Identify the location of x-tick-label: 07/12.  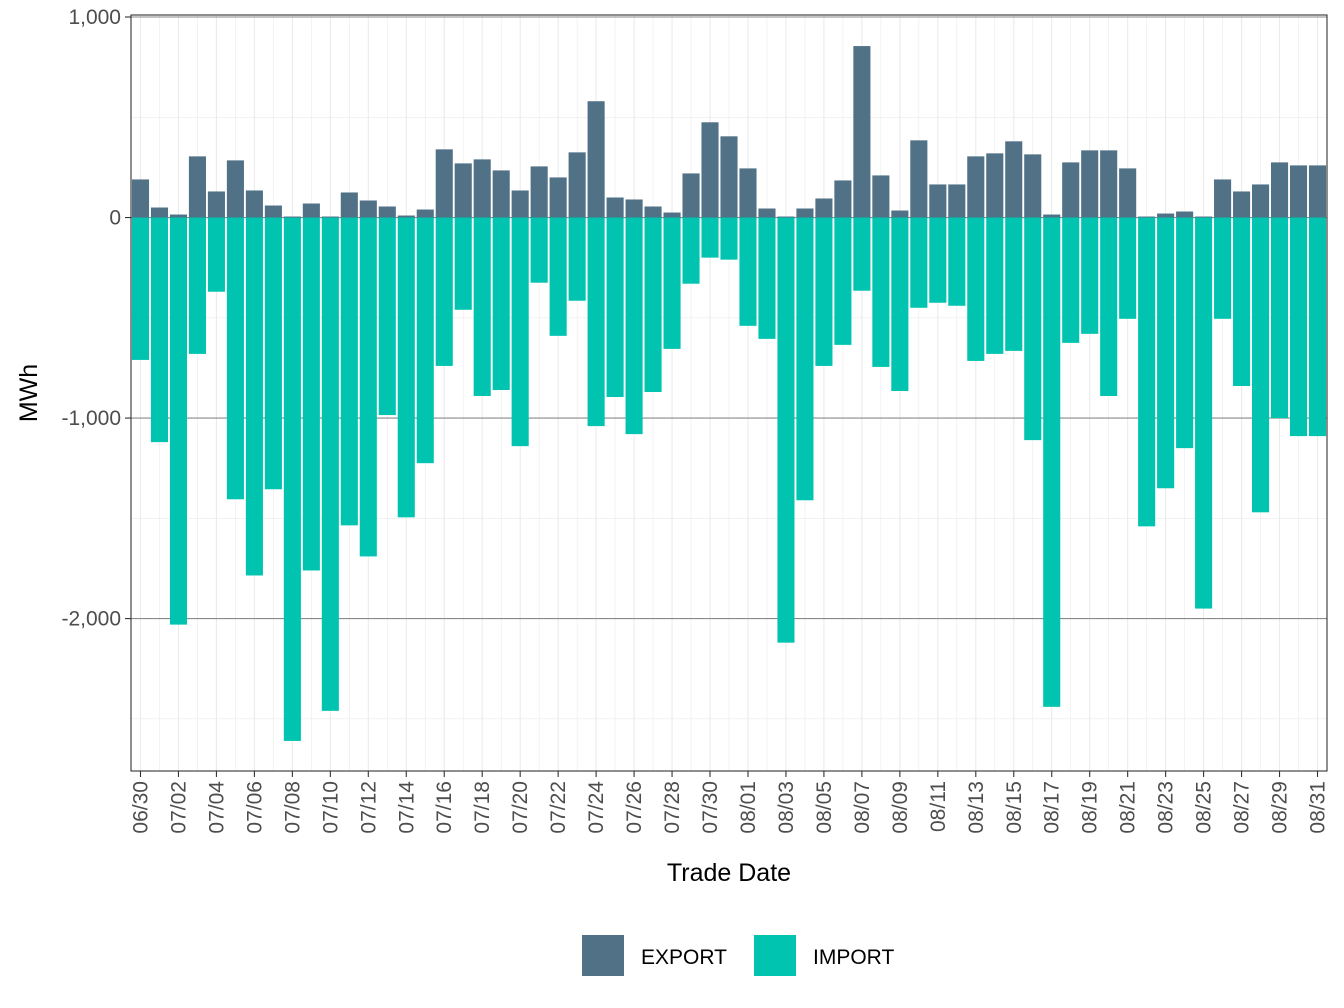
(368, 807).